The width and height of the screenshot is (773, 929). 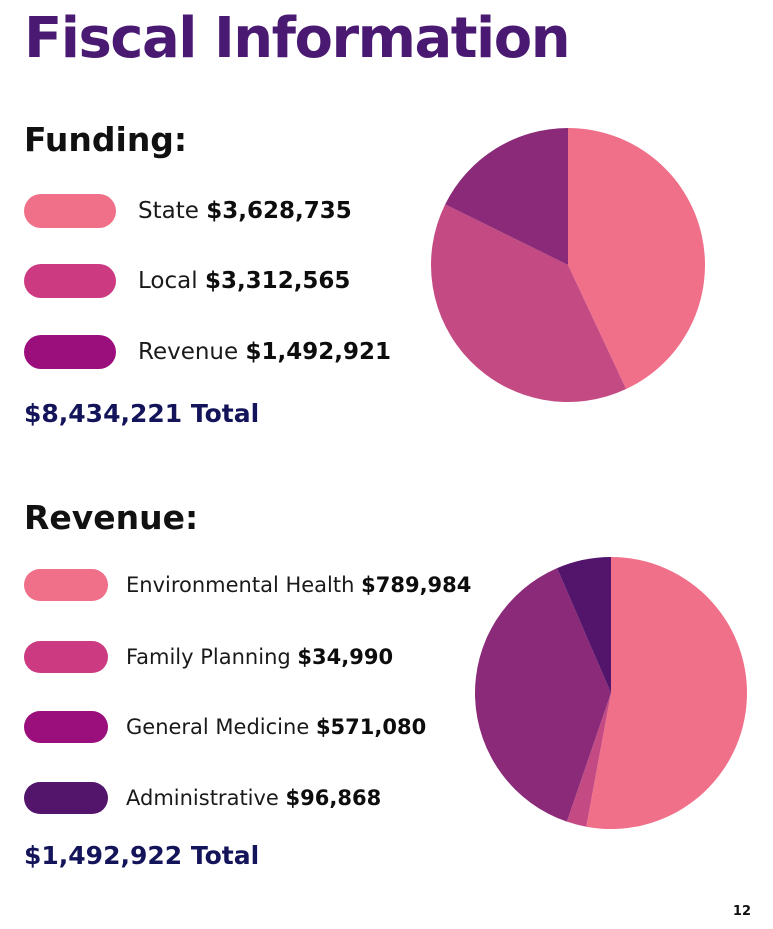 What do you see at coordinates (297, 38) in the screenshot?
I see `page-title: Fiscal Information` at bounding box center [297, 38].